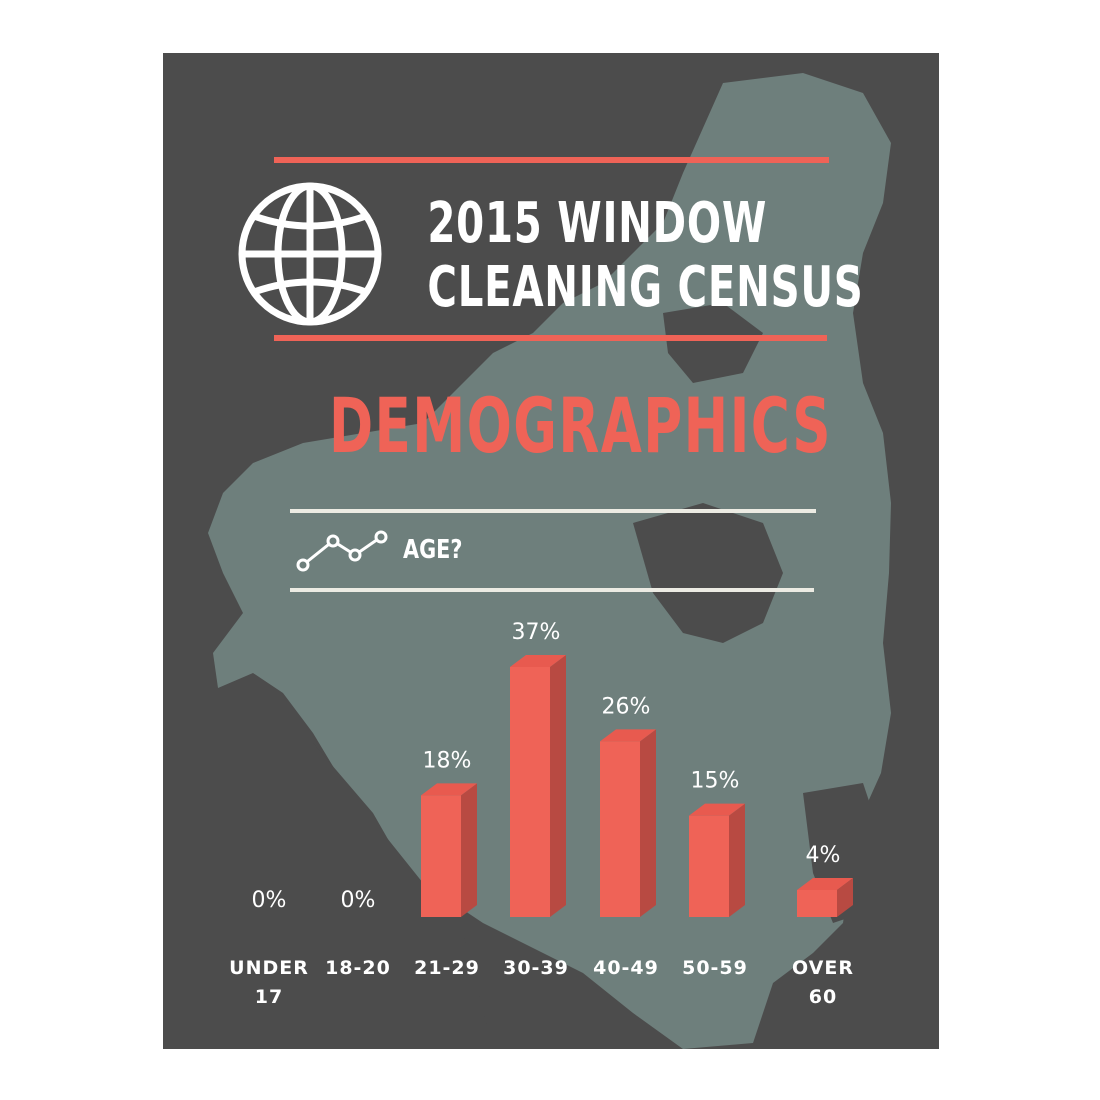  What do you see at coordinates (823, 982) in the screenshot?
I see `category-label: OVER 60` at bounding box center [823, 982].